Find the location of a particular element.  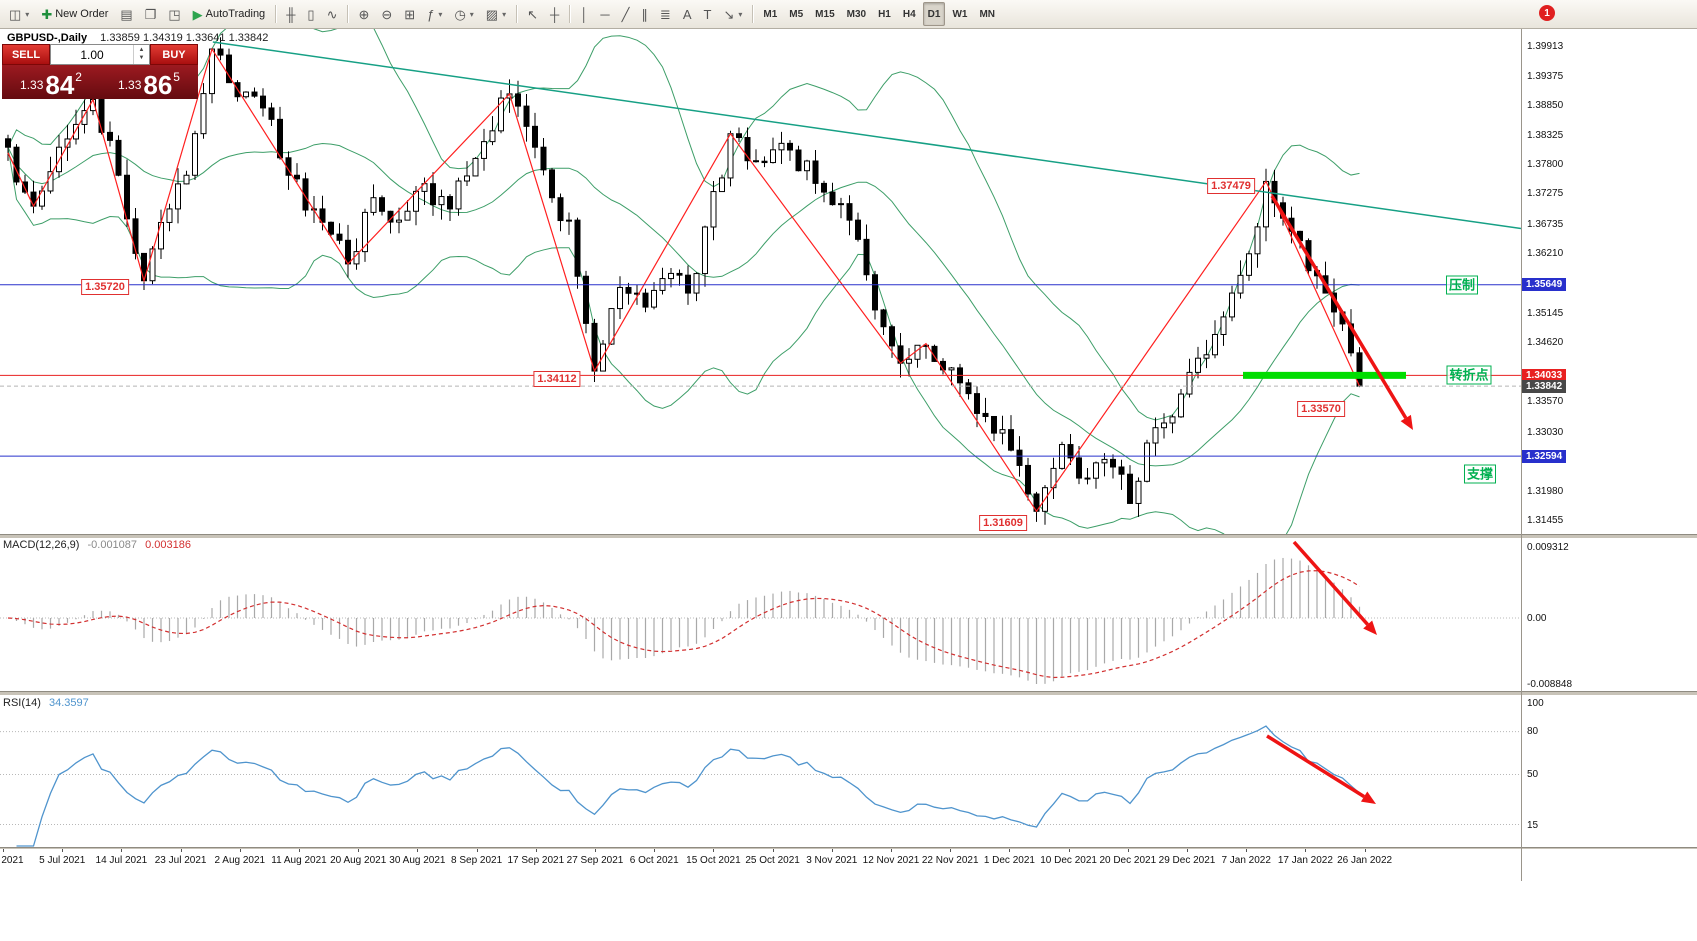

notification-badge: 1 is located at coordinates (1547, 13).